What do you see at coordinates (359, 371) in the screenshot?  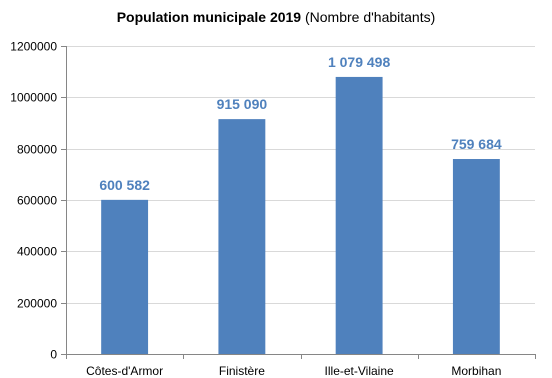 I see `x-tick-label: Ille-et-Vilaine` at bounding box center [359, 371].